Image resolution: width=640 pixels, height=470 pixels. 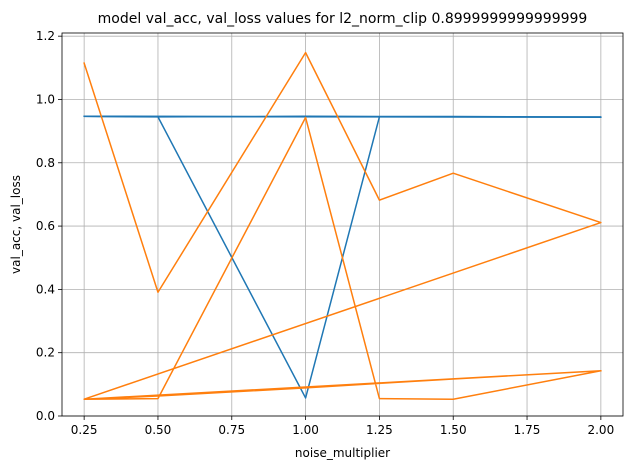 I want to click on y-tick-label: 0.4, so click(x=45, y=289).